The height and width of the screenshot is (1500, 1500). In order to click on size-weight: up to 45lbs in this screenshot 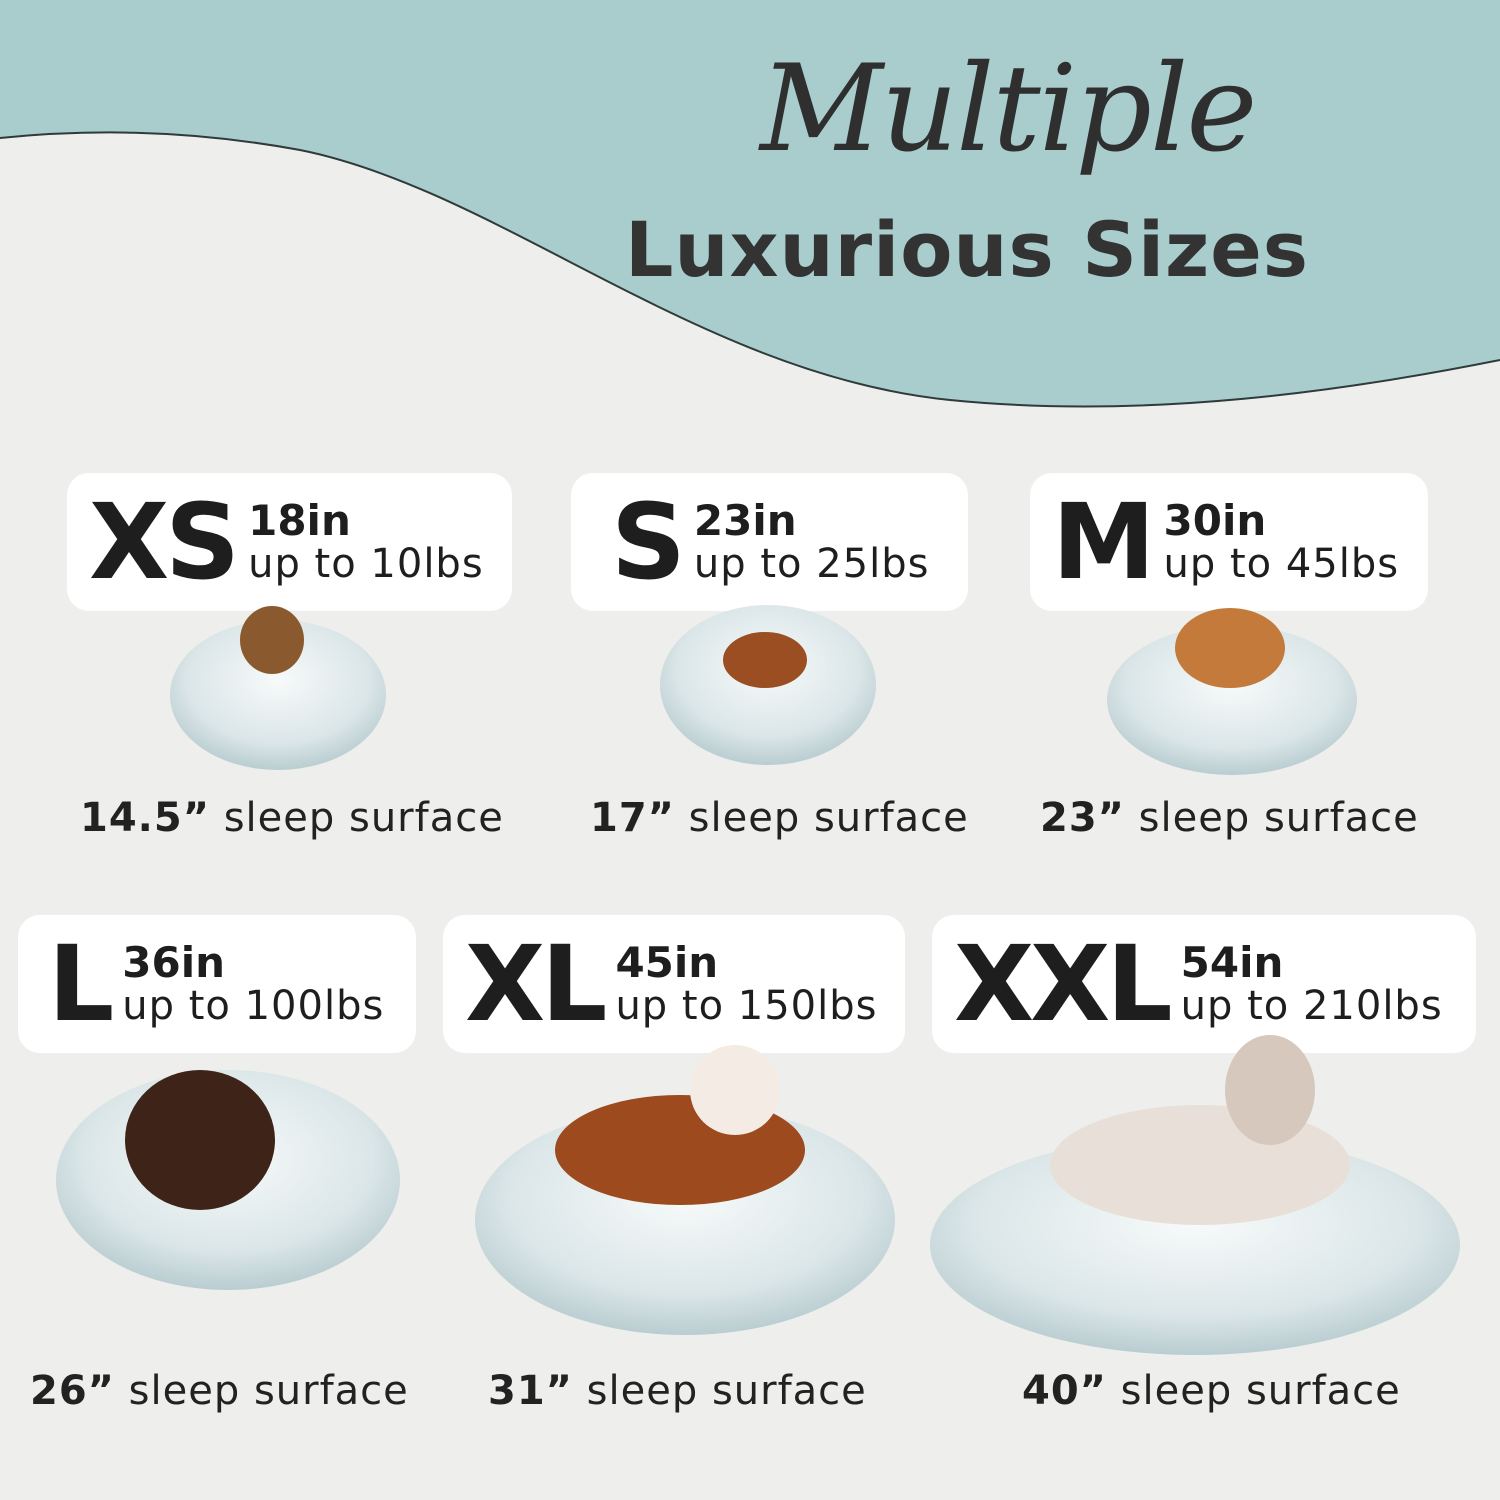, I will do `click(1281, 564)`.